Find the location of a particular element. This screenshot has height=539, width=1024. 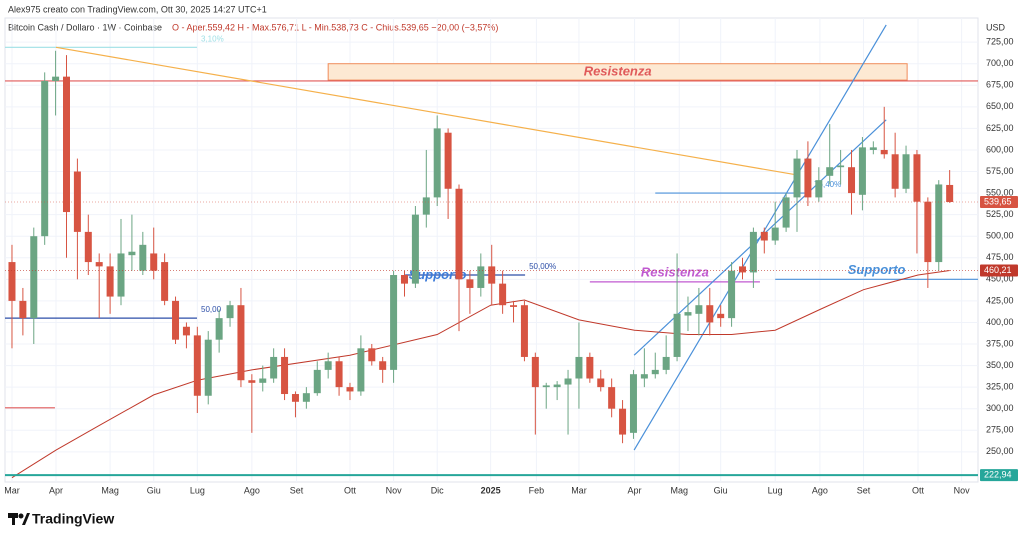

ma-value-label: 460,21 is located at coordinates (998, 270).